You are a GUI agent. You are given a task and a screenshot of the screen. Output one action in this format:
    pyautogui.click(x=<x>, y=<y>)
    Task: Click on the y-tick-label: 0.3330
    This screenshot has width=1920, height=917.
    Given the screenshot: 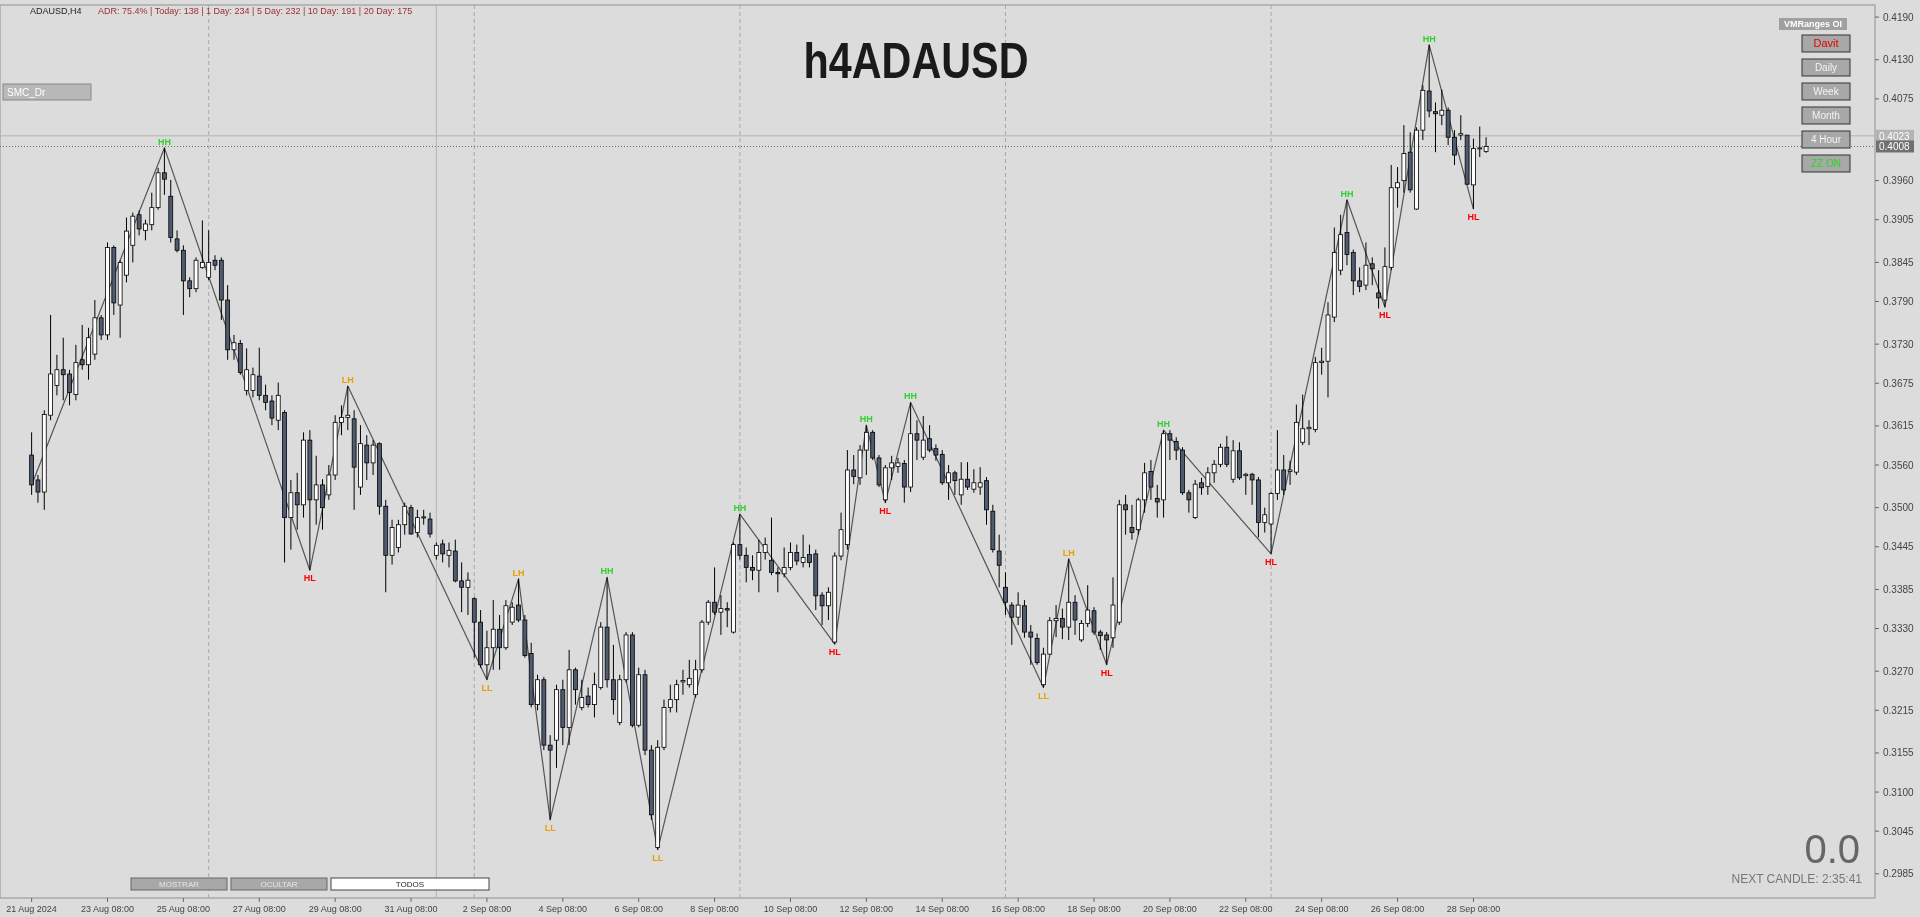 What is the action you would take?
    pyautogui.click(x=1899, y=629)
    